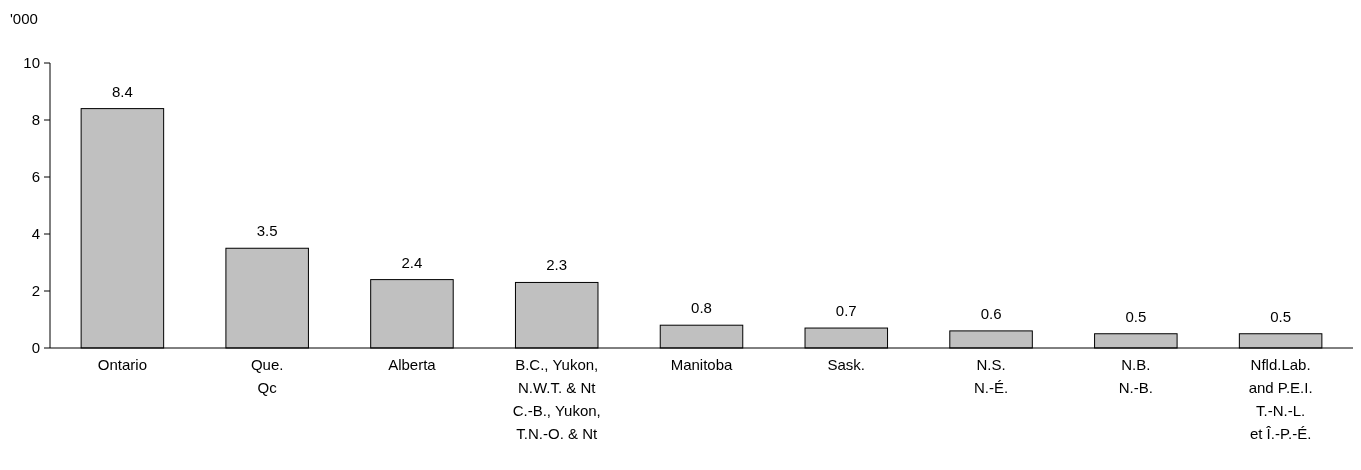 The height and width of the screenshot is (470, 1361). What do you see at coordinates (24, 18) in the screenshot?
I see `y-axis-title: '000` at bounding box center [24, 18].